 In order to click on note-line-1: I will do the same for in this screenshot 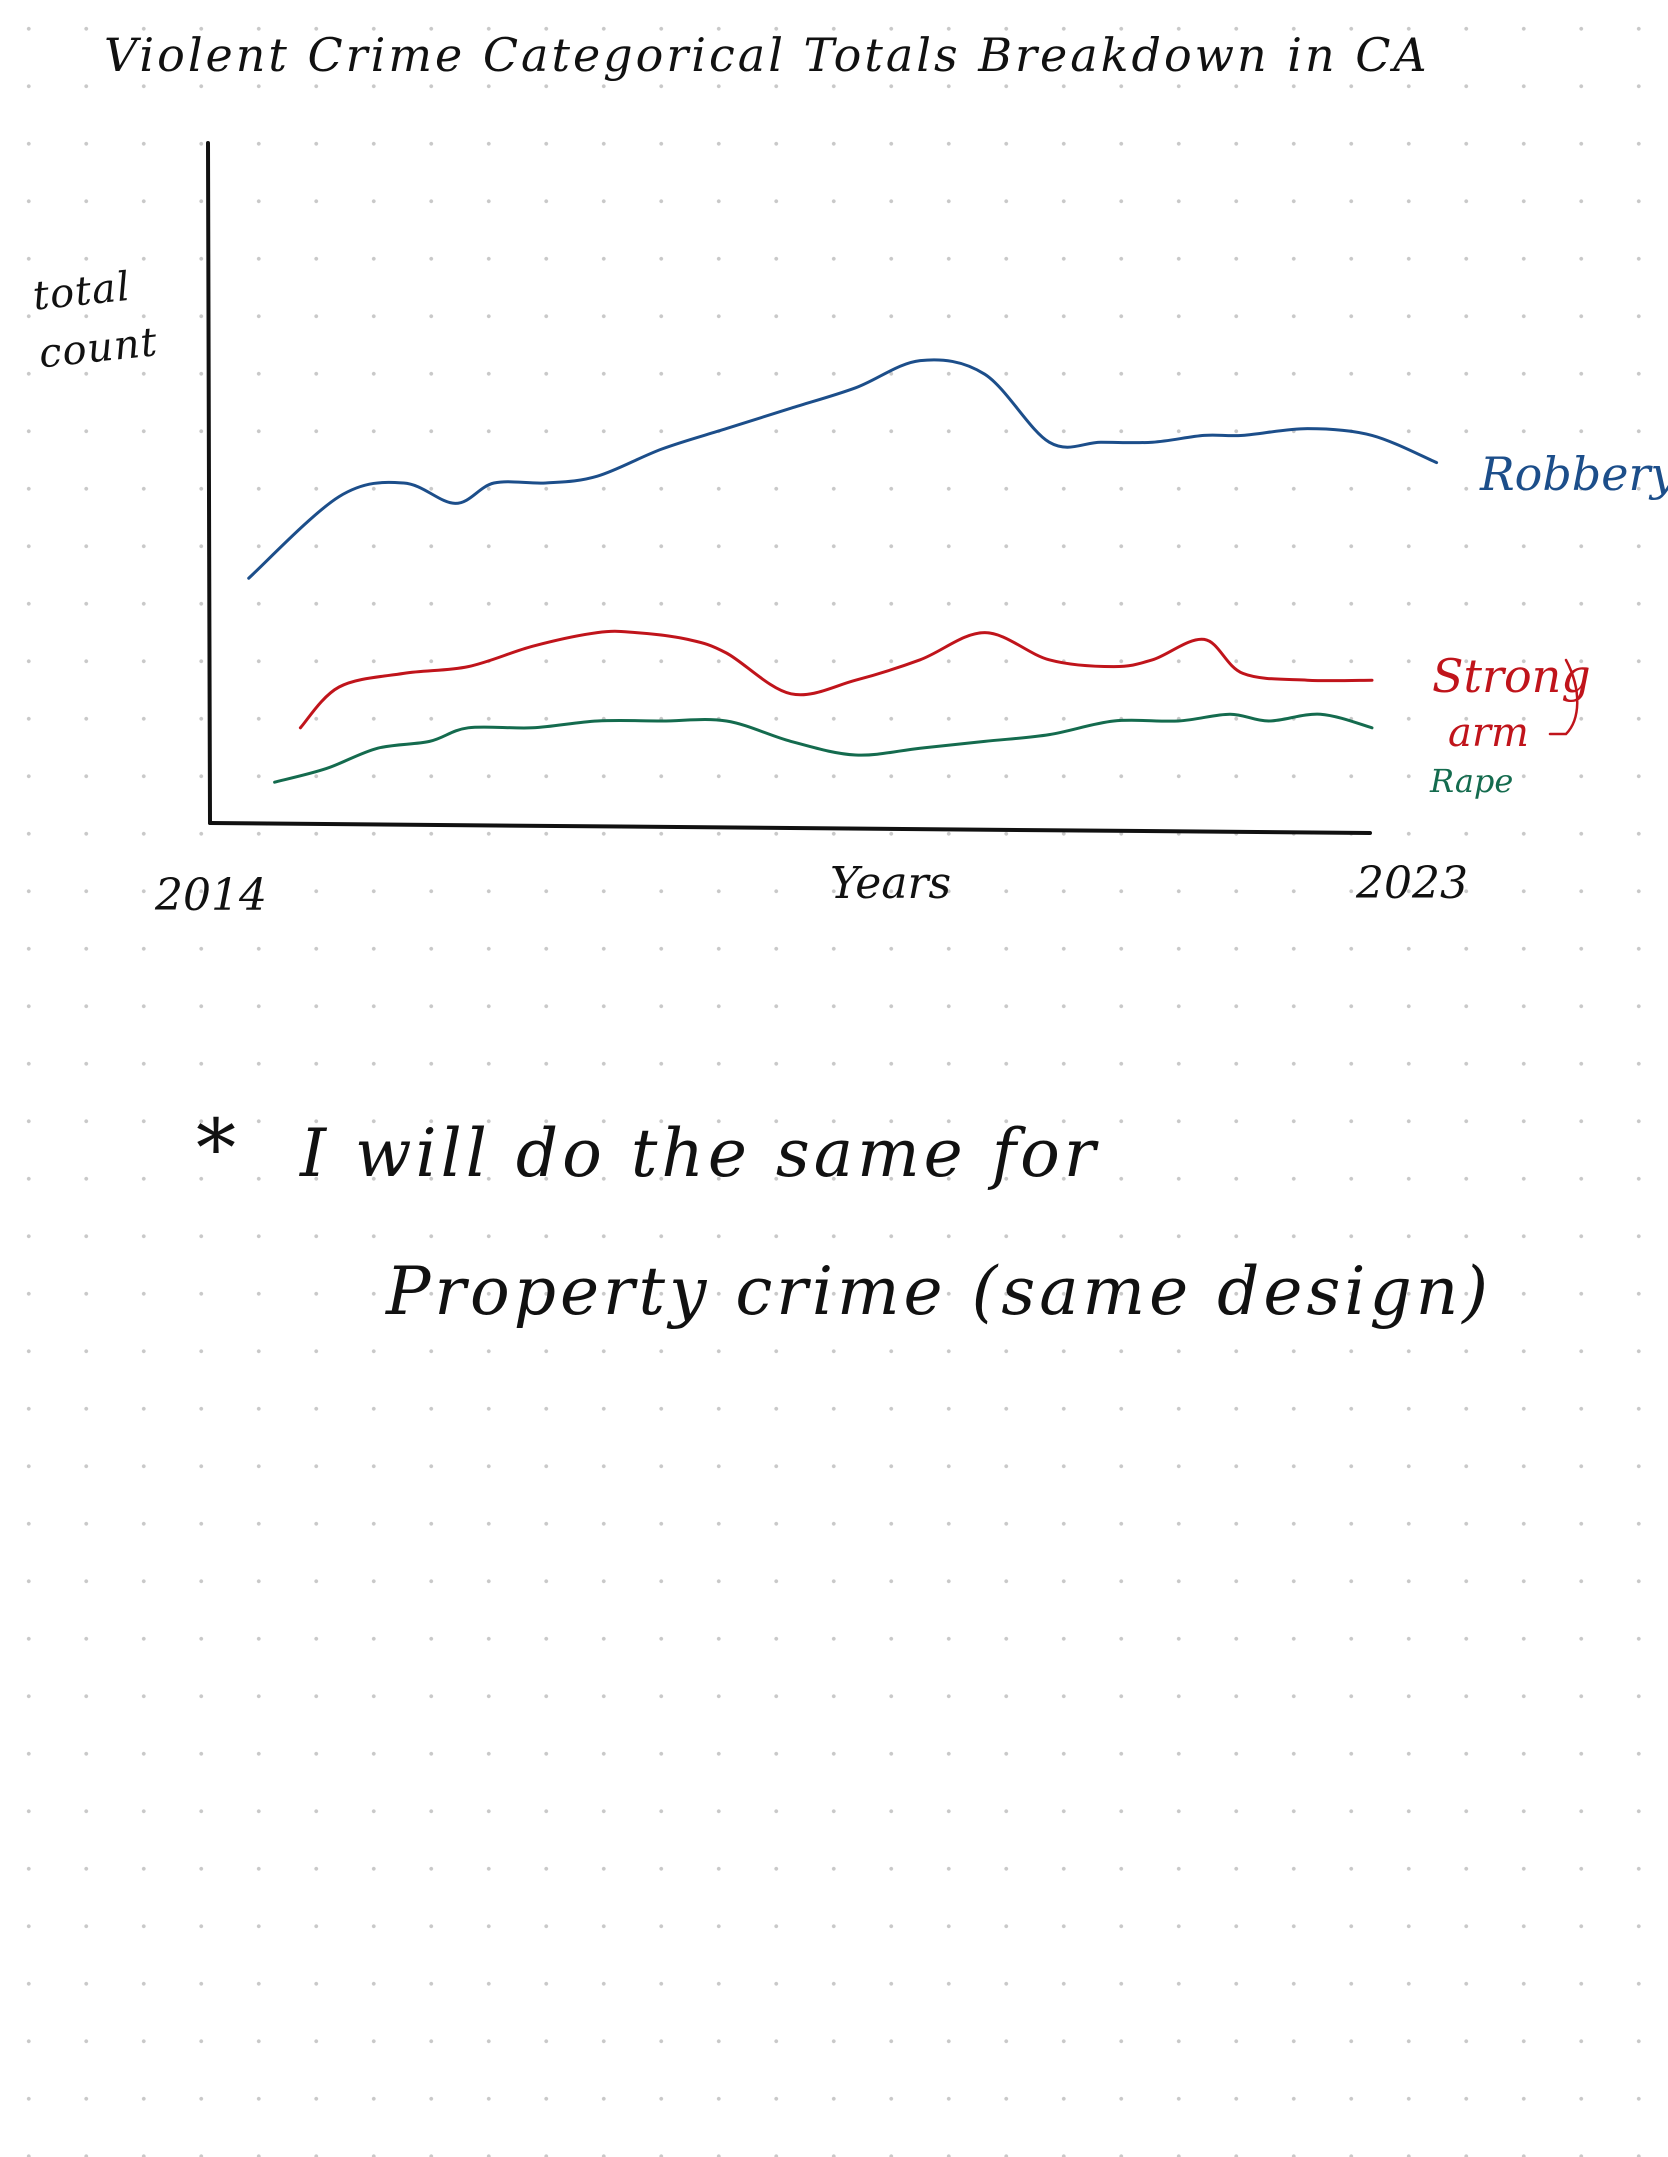, I will do `click(700, 1153)`.